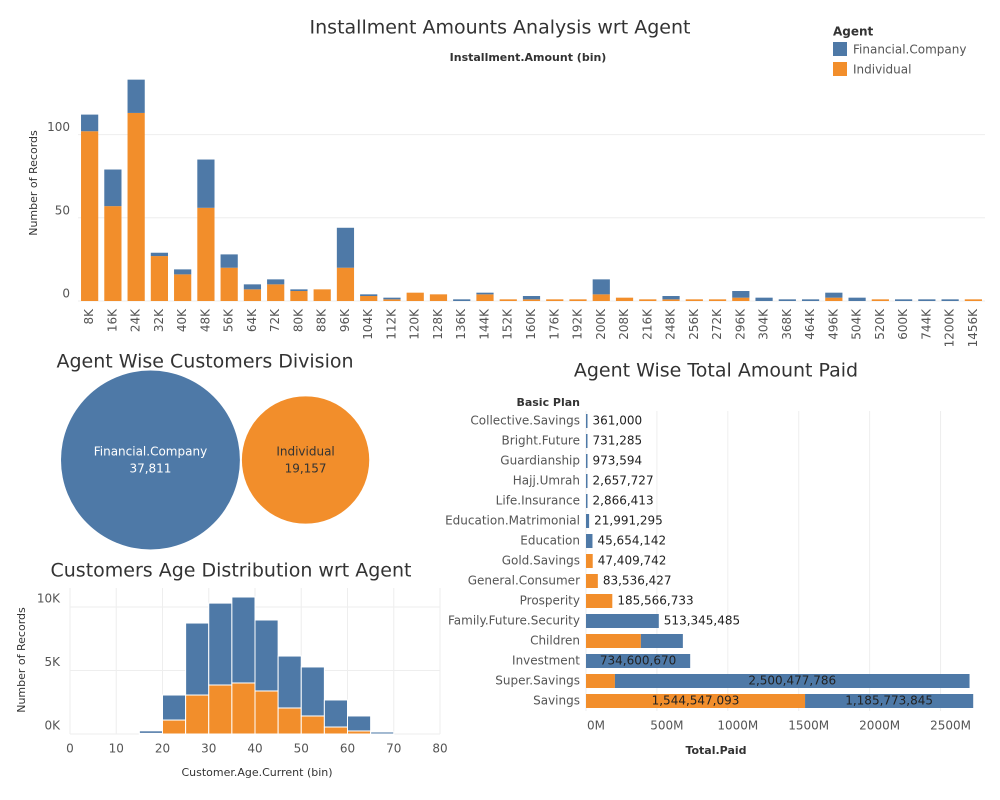  Describe the element at coordinates (671, 324) in the screenshot. I see `x-tick-label: 248K` at that location.